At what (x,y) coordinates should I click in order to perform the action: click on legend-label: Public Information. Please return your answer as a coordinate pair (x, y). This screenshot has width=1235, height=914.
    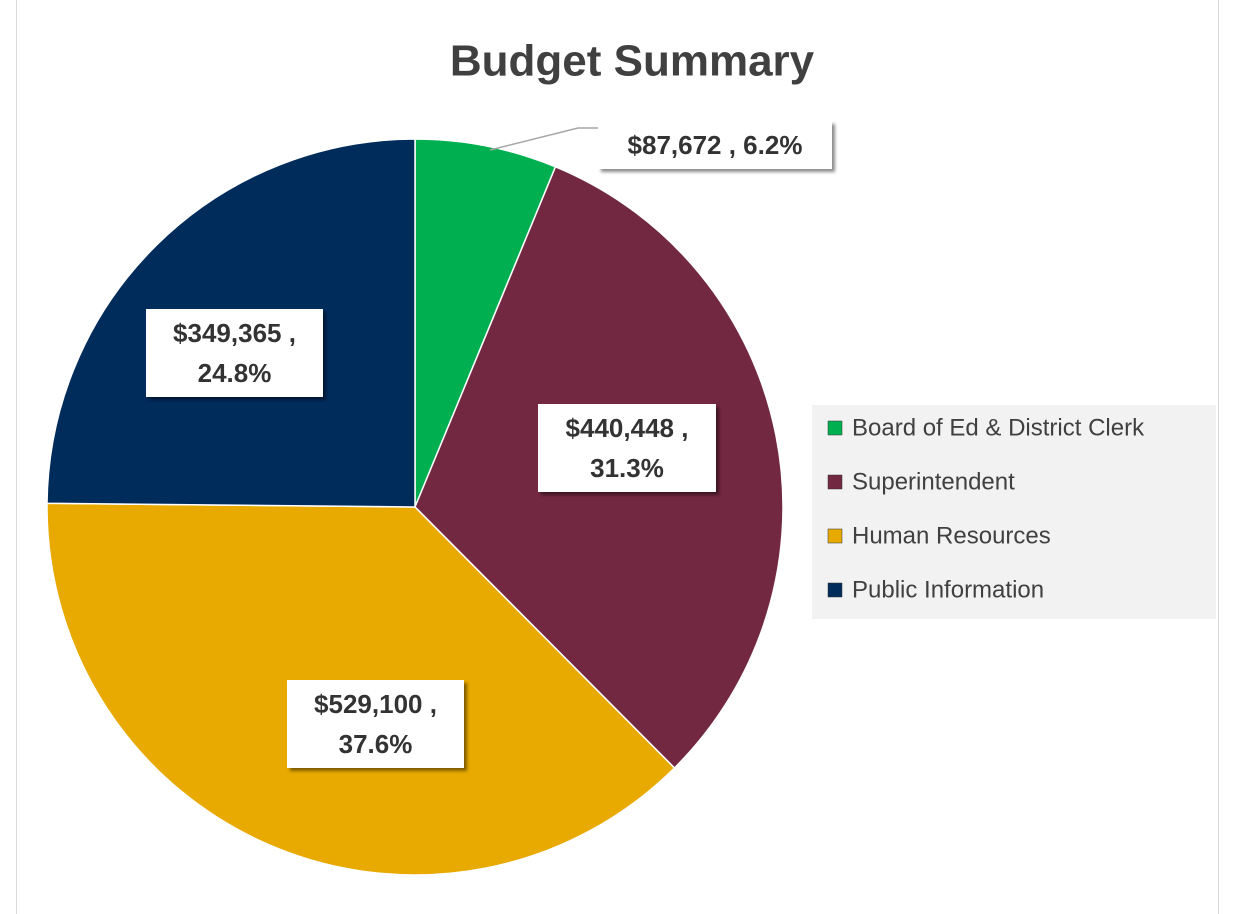
    Looking at the image, I should click on (948, 589).